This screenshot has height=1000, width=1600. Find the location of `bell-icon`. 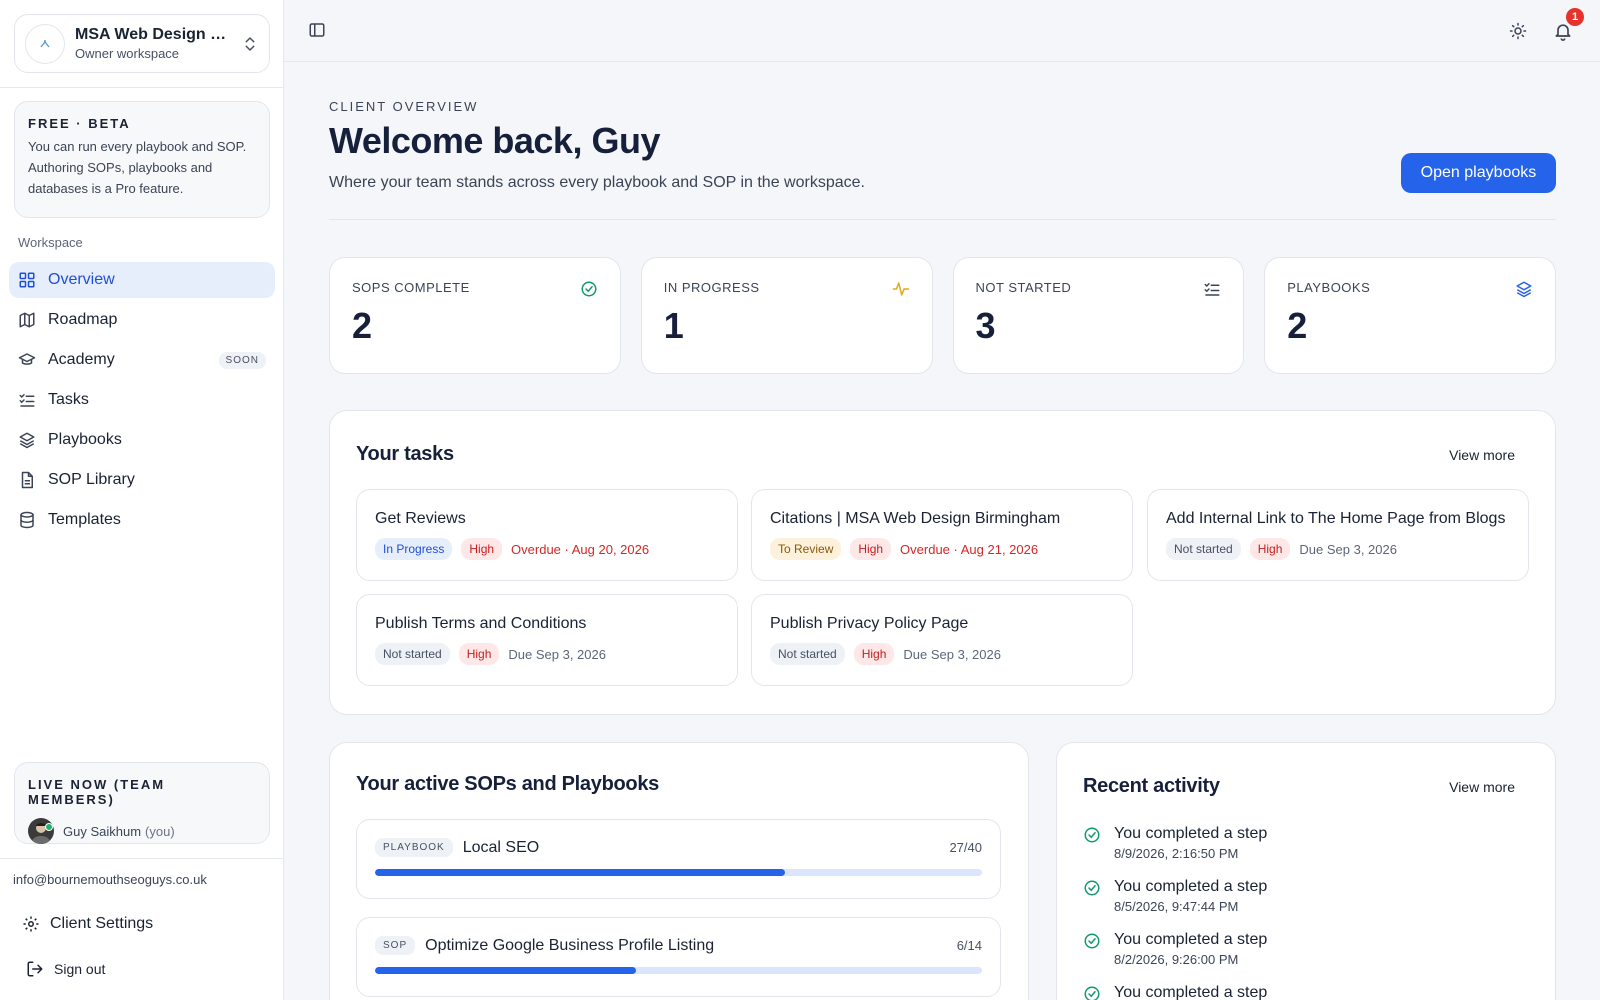

bell-icon is located at coordinates (1563, 31).